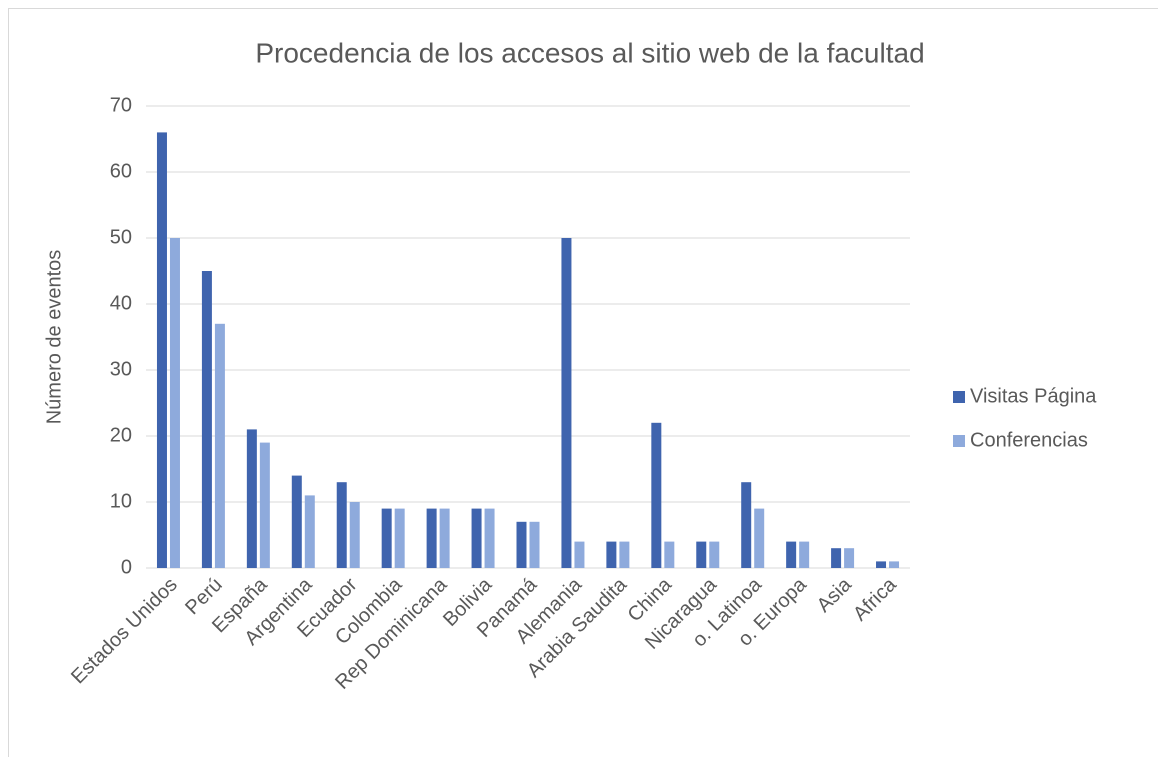  Describe the element at coordinates (121, 171) in the screenshot. I see `y-tick-label: 60` at that location.